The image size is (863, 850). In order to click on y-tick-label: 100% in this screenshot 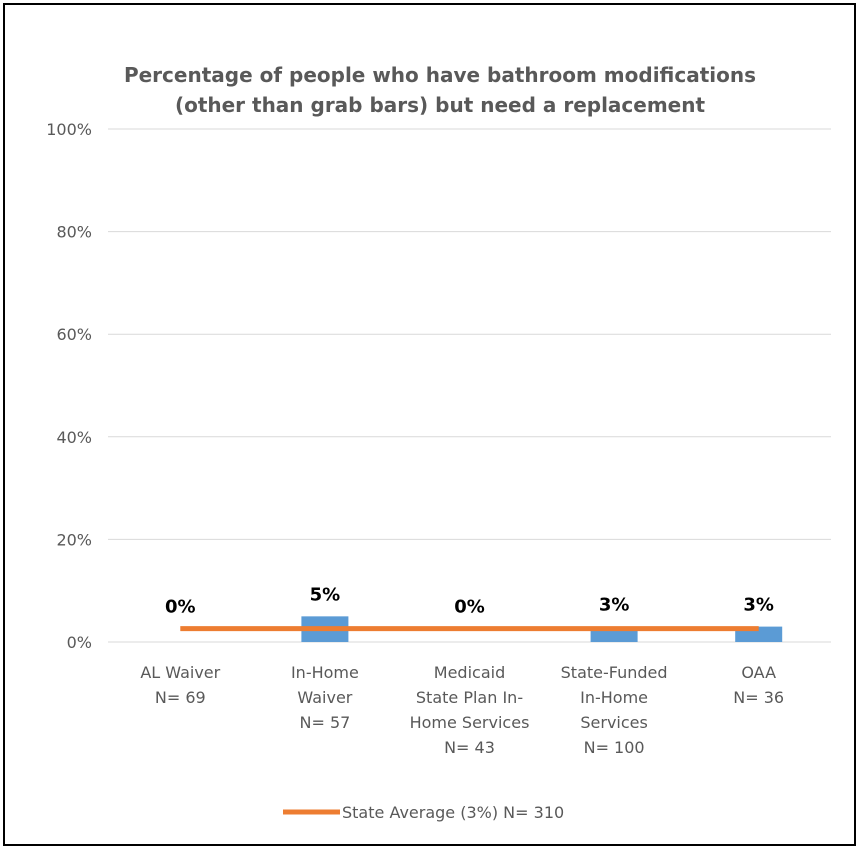, I will do `click(69, 129)`.